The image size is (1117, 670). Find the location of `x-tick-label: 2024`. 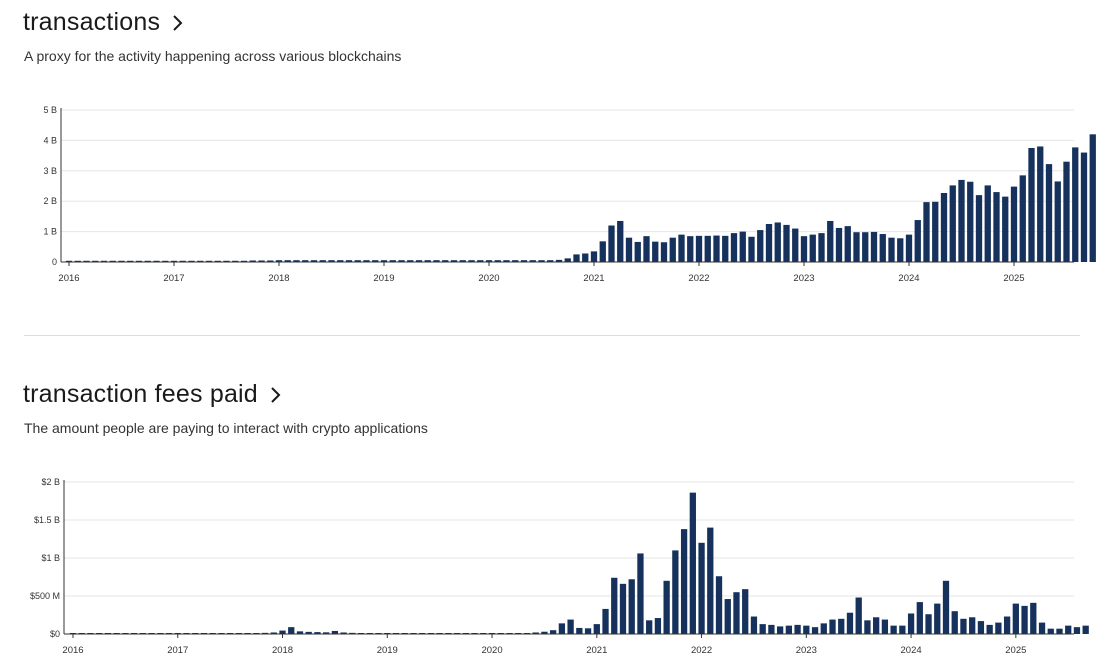

x-tick-label: 2024 is located at coordinates (908, 278).